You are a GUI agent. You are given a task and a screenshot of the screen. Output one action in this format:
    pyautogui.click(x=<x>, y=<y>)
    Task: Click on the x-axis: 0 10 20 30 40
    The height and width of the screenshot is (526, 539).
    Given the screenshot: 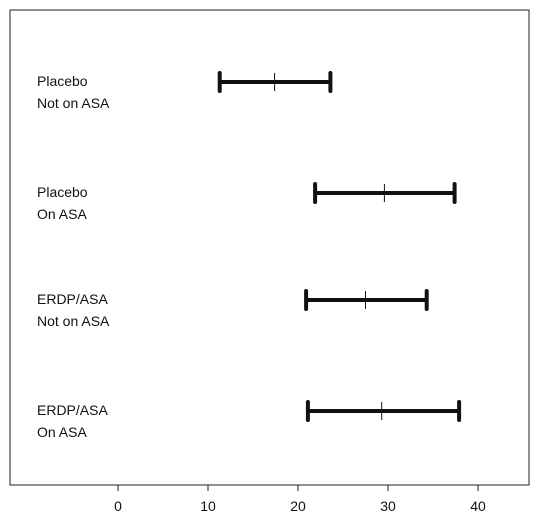 What is the action you would take?
    pyautogui.click(x=300, y=499)
    